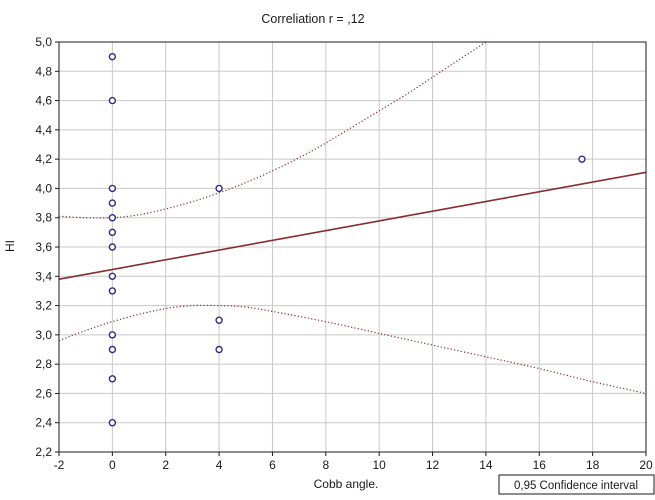  I want to click on x-tick-label: 4, so click(219, 465).